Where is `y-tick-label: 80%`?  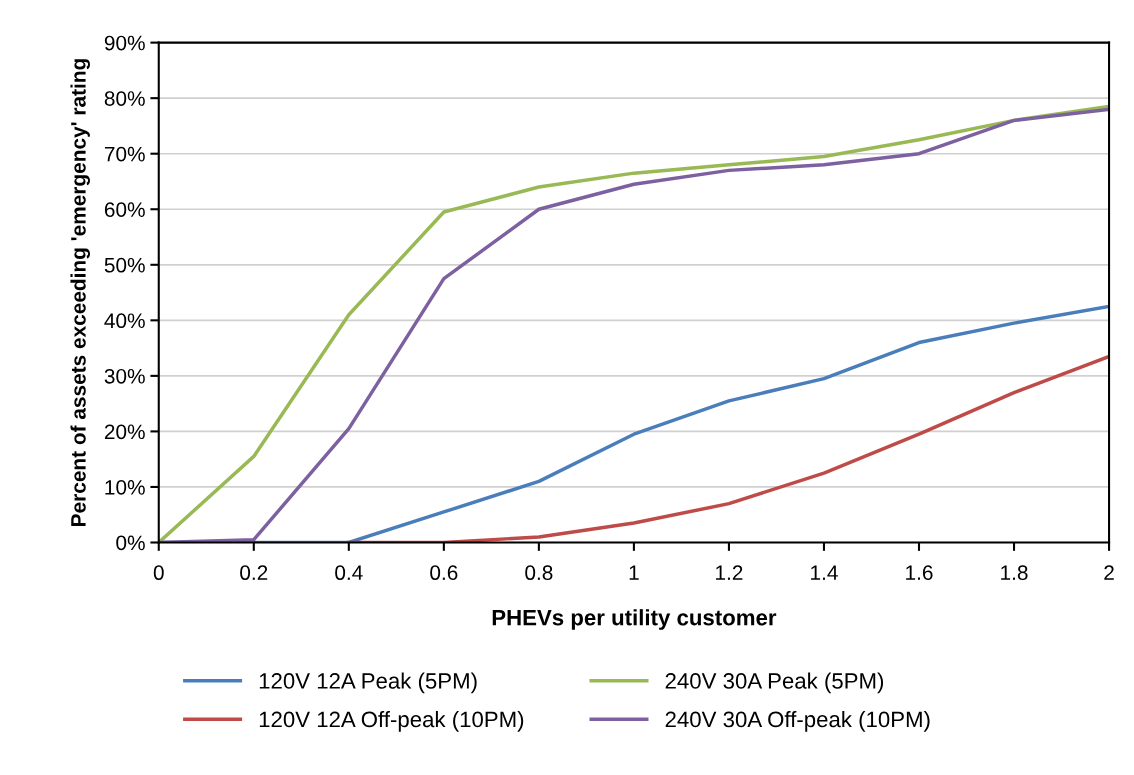
y-tick-label: 80% is located at coordinates (124, 98).